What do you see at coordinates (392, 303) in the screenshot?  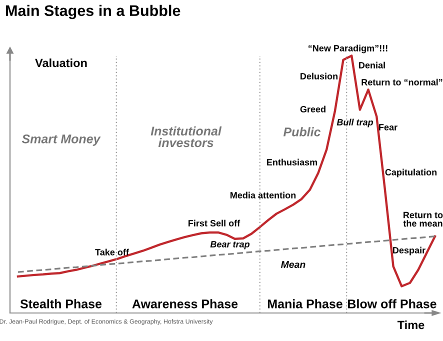 I see `annotation: Blow off Phase` at bounding box center [392, 303].